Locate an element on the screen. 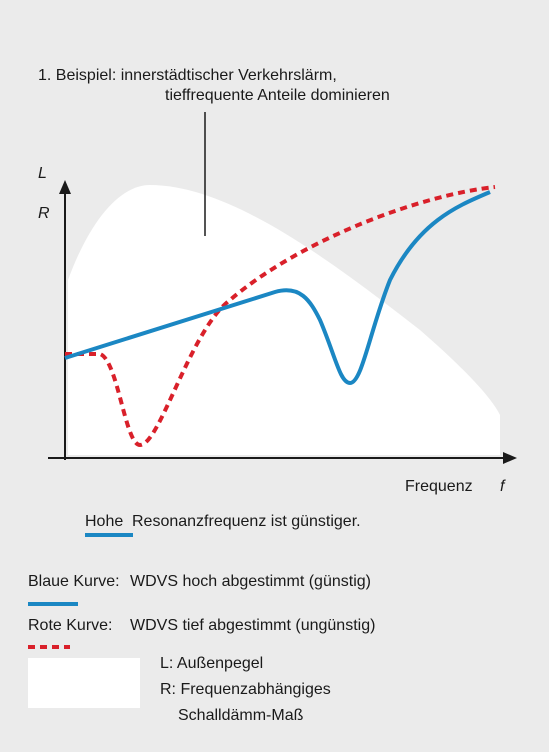  key-text: L: Außenpegel is located at coordinates (211, 663).